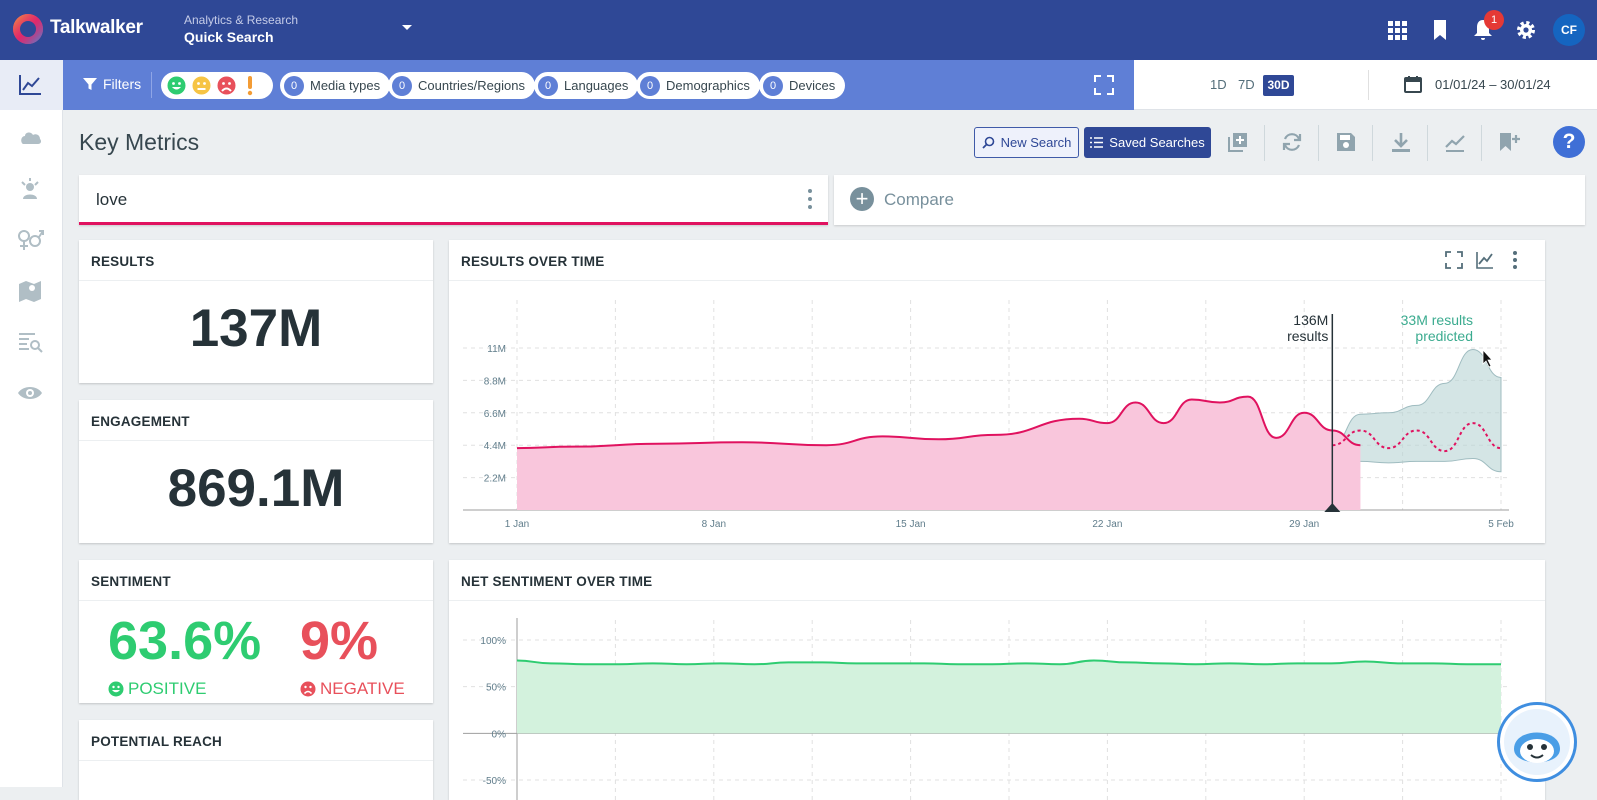 This screenshot has width=1597, height=800. I want to click on sidebar-item-eye-icon, so click(30, 393).